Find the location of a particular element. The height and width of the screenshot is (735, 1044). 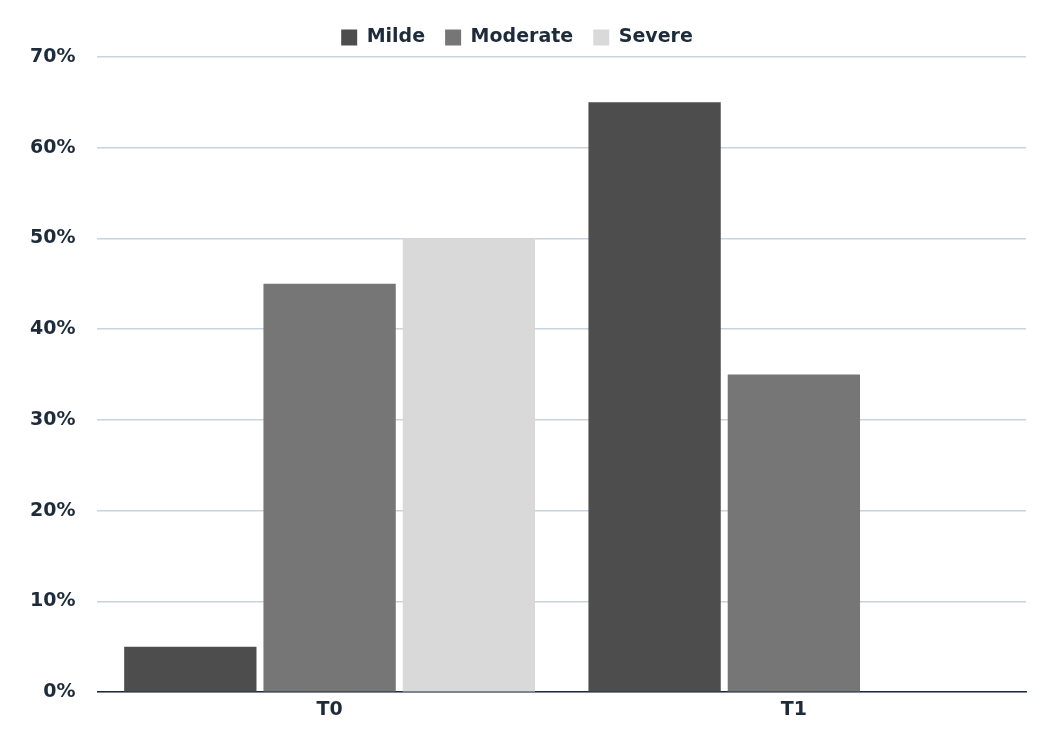

y-tick-label: 60% is located at coordinates (52, 145).